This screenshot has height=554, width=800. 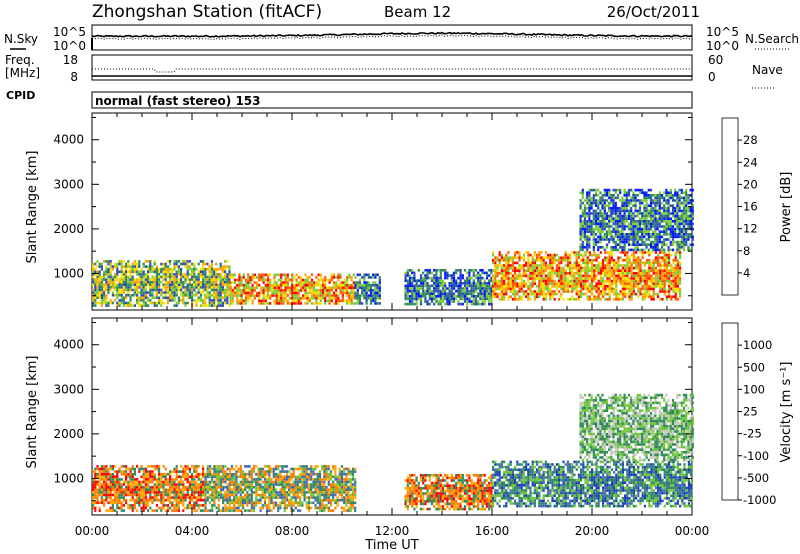 I want to click on velocity-colorbar-label: Velocity [m s⁻¹], so click(x=786, y=412).